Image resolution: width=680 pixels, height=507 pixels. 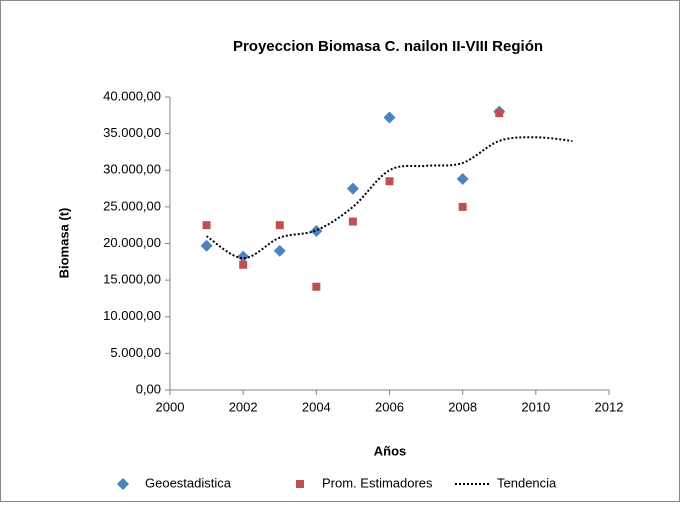 I want to click on y-tick-label: 25.000,00, so click(x=132, y=205).